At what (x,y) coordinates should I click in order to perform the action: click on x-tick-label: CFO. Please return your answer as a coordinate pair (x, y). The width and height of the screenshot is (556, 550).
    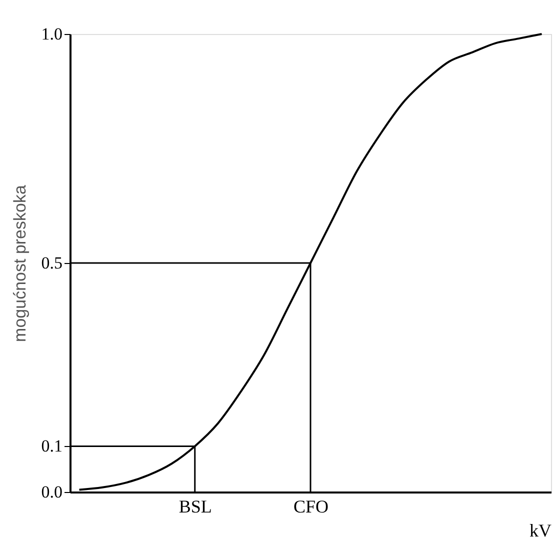
    Looking at the image, I should click on (311, 506).